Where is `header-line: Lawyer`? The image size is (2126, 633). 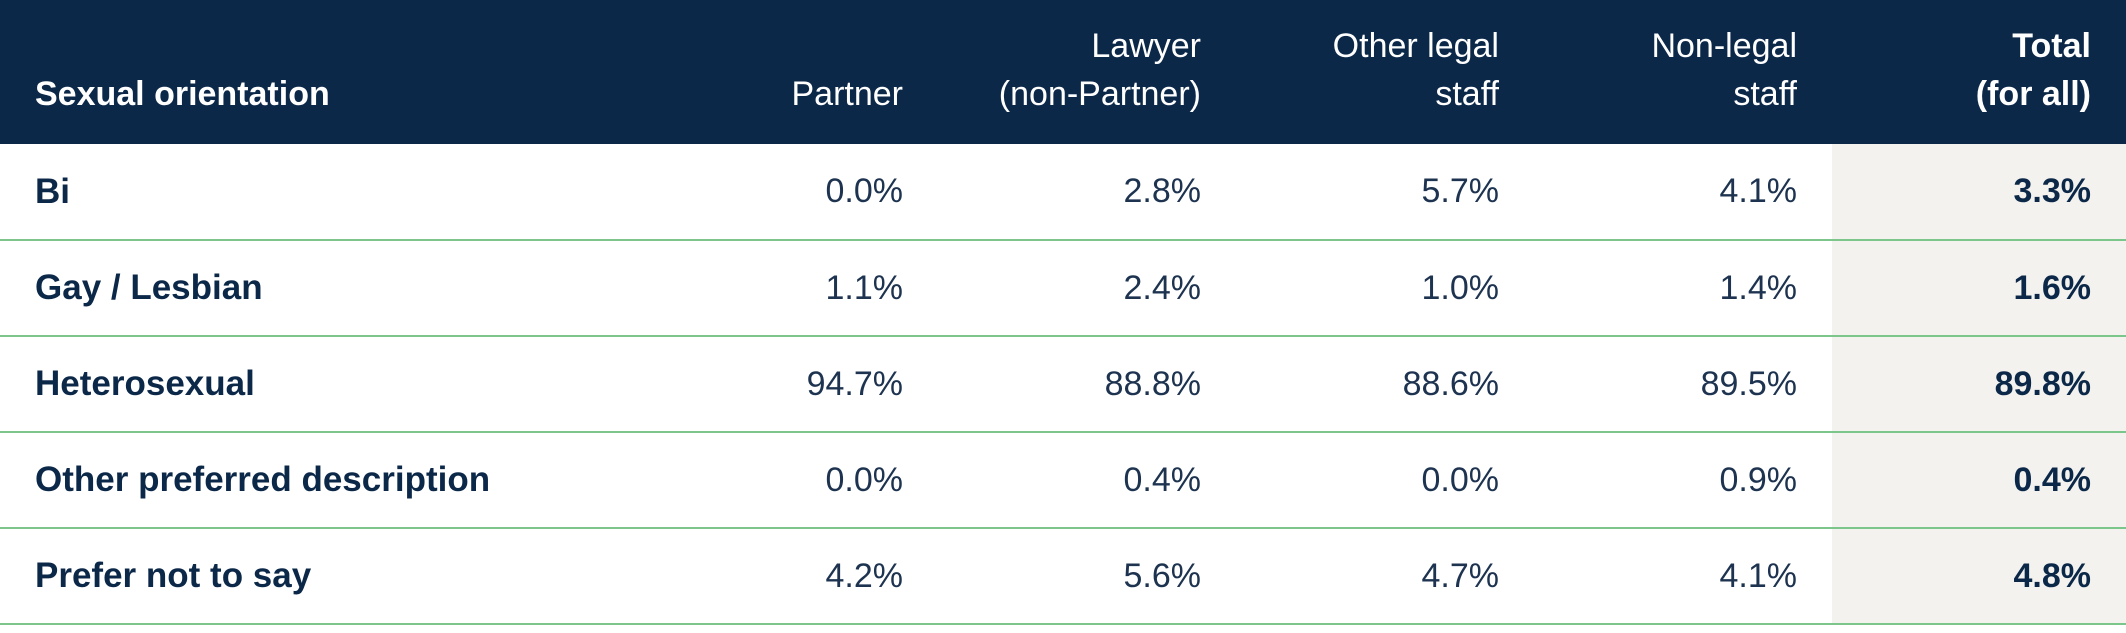
header-line: Lawyer is located at coordinates (1146, 46).